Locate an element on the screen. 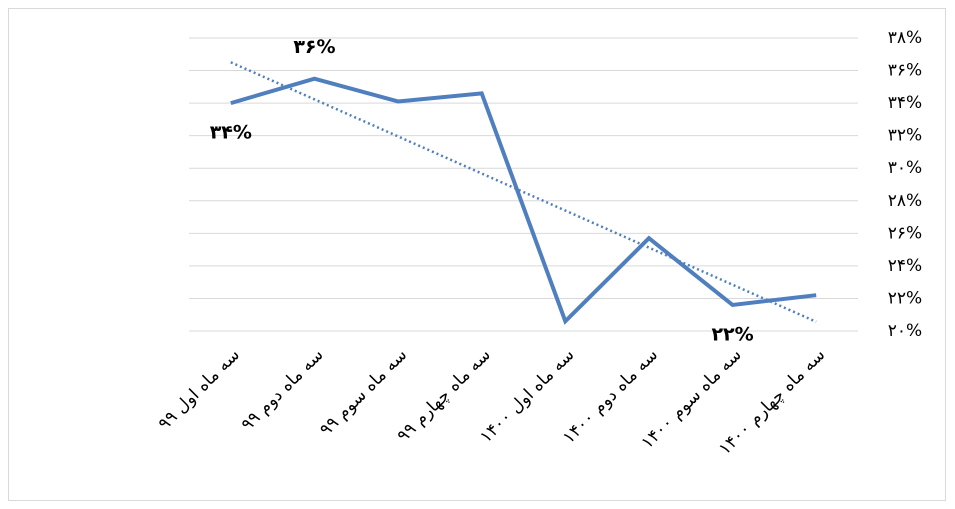 This screenshot has height=509, width=955. y-tick-label: ۳۰% is located at coordinates (905, 168).